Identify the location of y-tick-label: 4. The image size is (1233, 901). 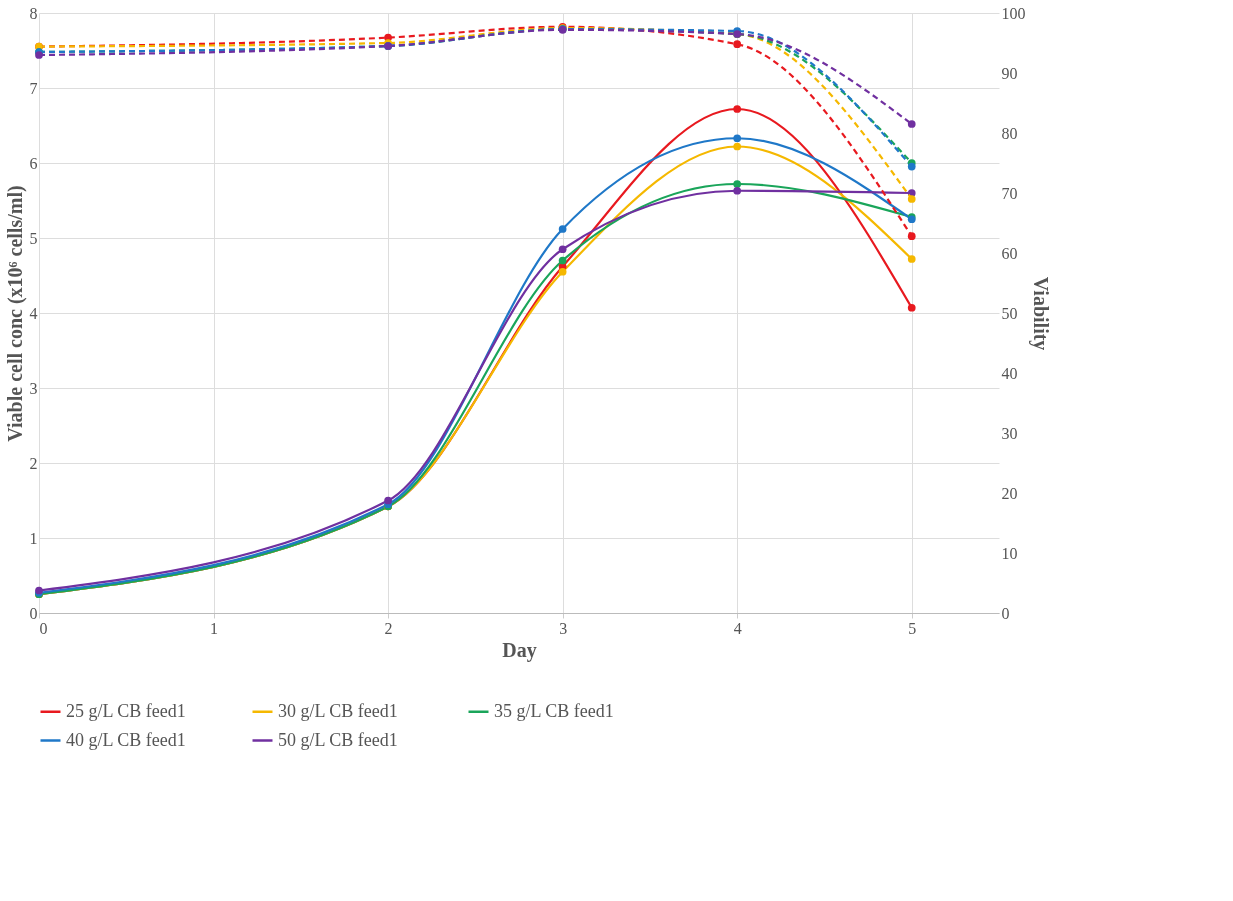
(33, 313).